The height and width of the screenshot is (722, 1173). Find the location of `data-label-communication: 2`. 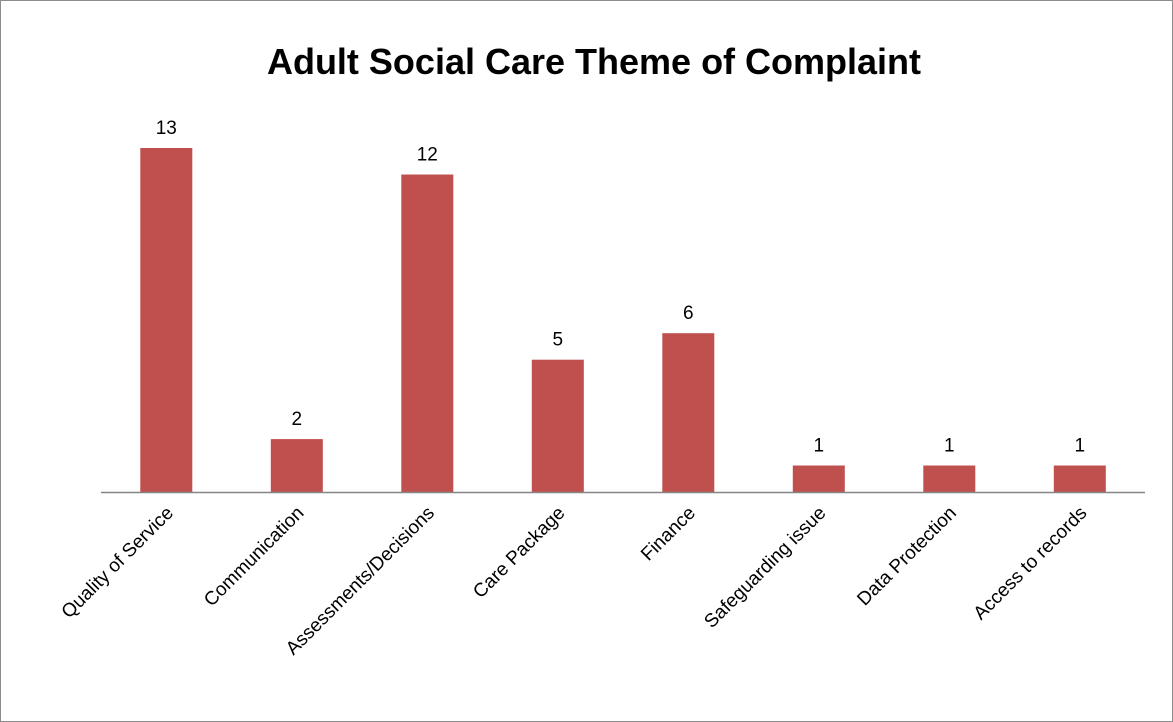

data-label-communication: 2 is located at coordinates (297, 419).